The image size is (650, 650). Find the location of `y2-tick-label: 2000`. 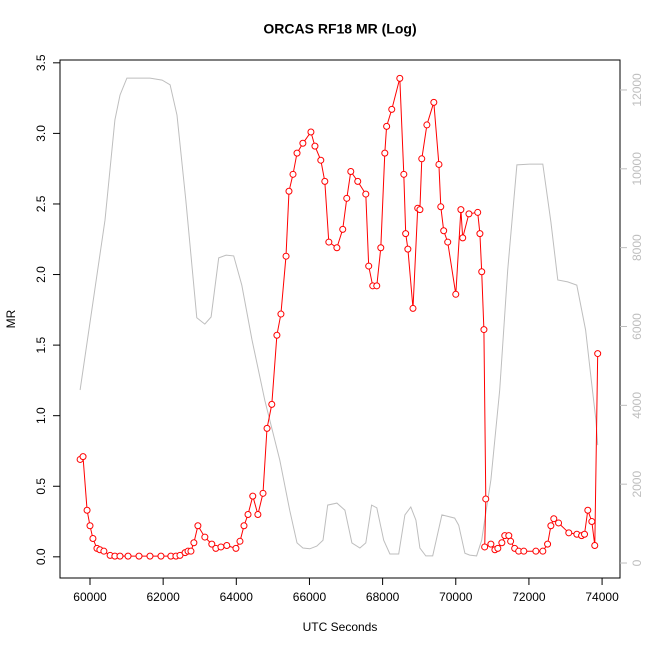

y2-tick-label: 2000 is located at coordinates (637, 484).